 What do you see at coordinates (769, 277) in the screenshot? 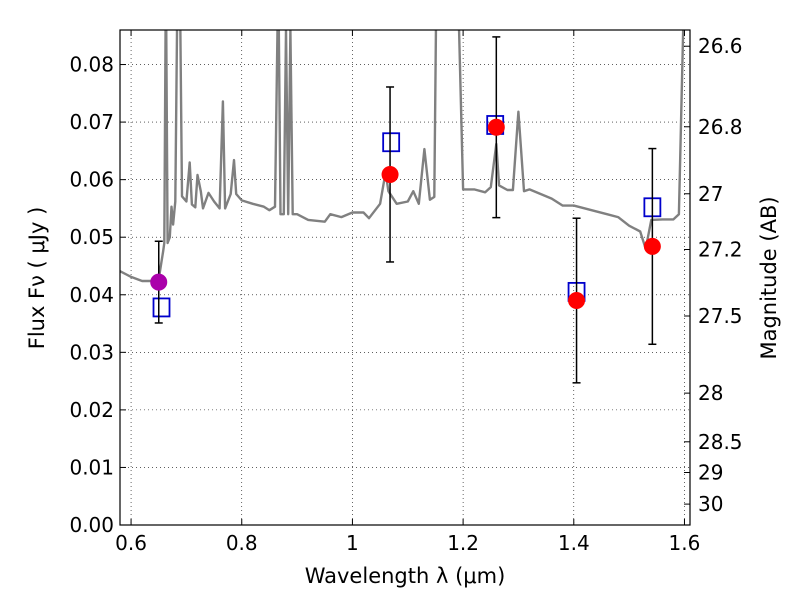
I see `y2-axis-title: Magnitude (AB)` at bounding box center [769, 277].